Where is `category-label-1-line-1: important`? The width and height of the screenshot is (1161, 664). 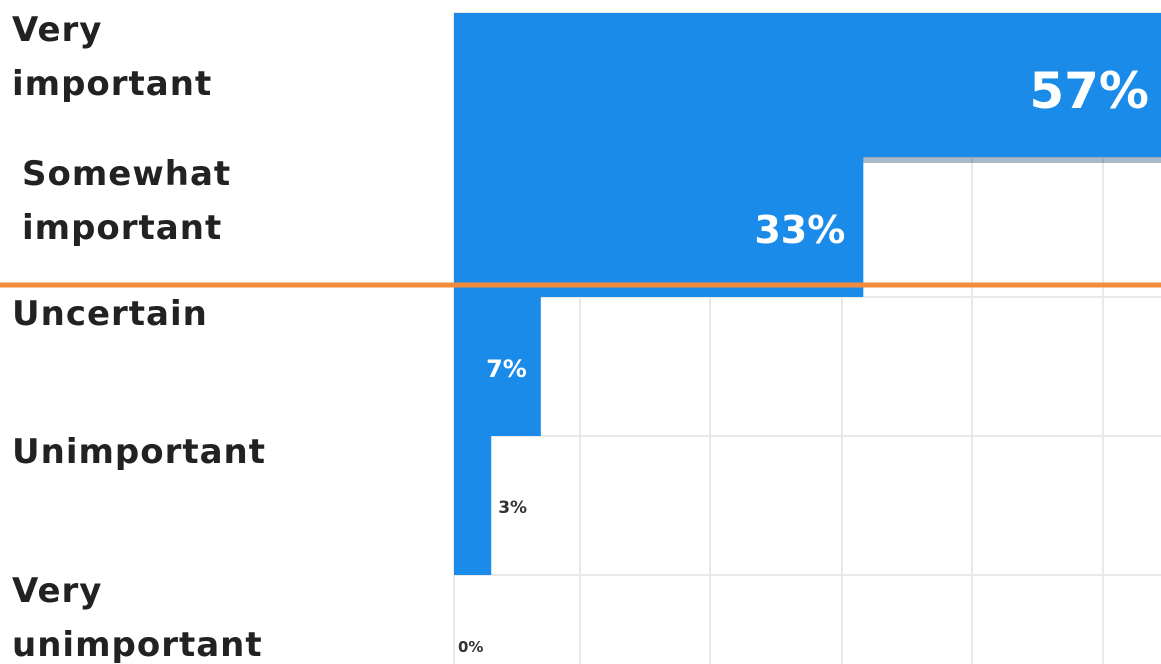 category-label-1-line-1: important is located at coordinates (122, 228).